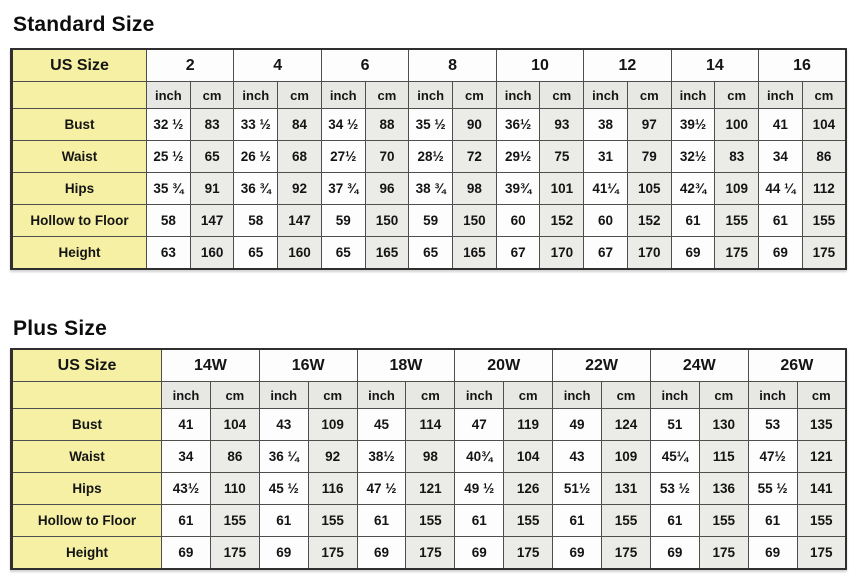 The width and height of the screenshot is (850, 586). What do you see at coordinates (605, 188) in the screenshot?
I see `value-cell-inch: 41¼` at bounding box center [605, 188].